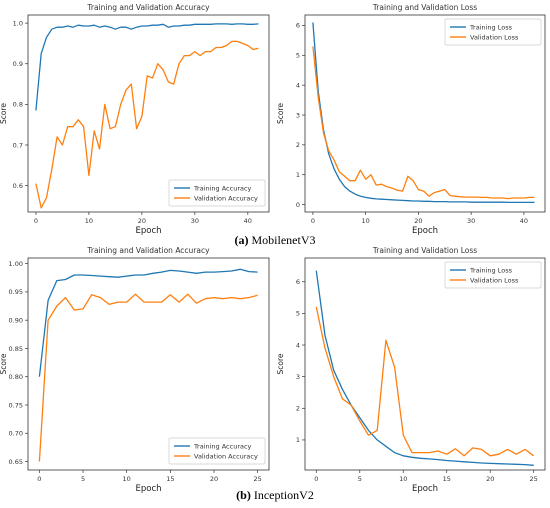 This screenshot has width=550, height=508. I want to click on caption-a: (a) MobilenetV3, so click(275, 240).